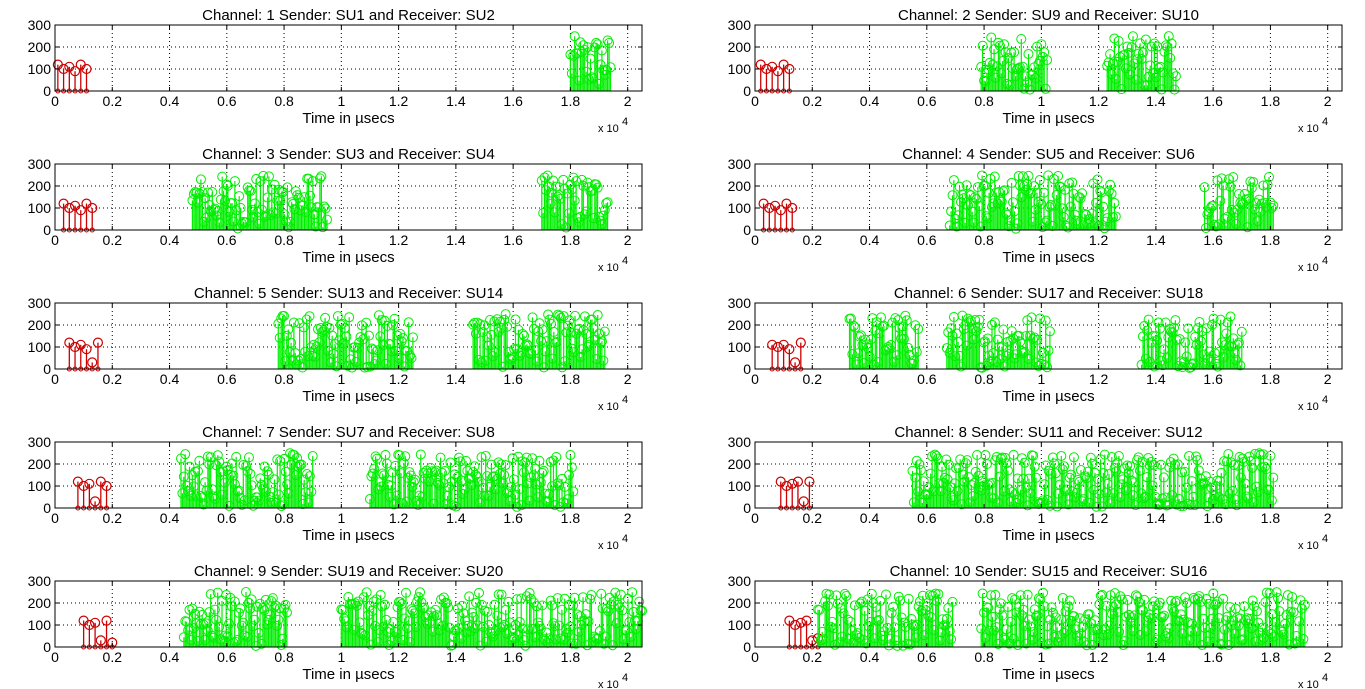 The image size is (1365, 689). Describe the element at coordinates (348, 58) in the screenshot. I see `plot-area` at that location.